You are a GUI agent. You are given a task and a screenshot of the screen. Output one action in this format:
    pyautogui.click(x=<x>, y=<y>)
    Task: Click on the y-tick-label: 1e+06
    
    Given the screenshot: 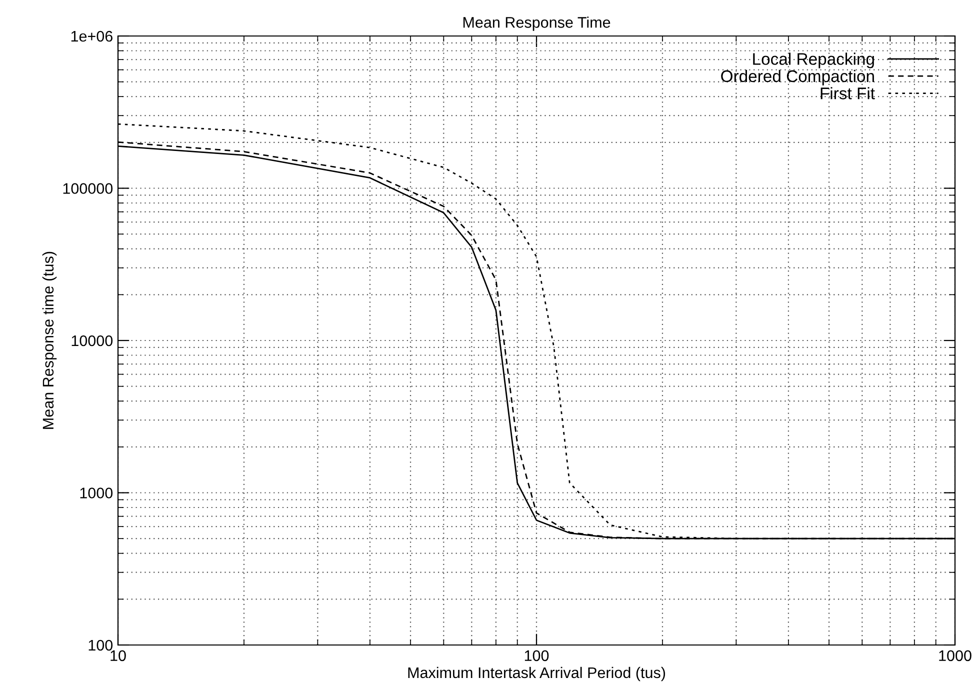 What is the action you would take?
    pyautogui.click(x=91, y=36)
    